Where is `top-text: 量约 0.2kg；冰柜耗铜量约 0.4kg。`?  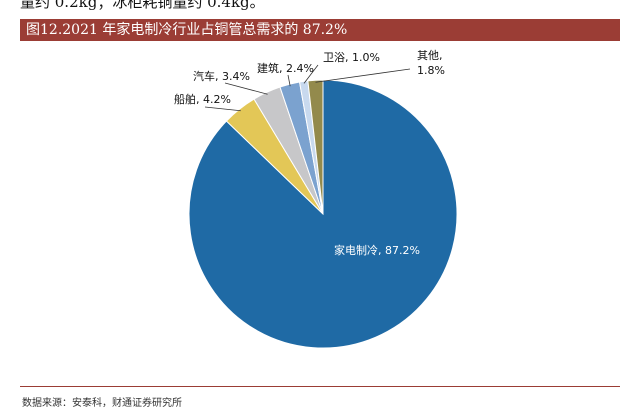
top-text: 量约 0.2kg；冰柜耗铜量约 0.4kg。 is located at coordinates (142, 5).